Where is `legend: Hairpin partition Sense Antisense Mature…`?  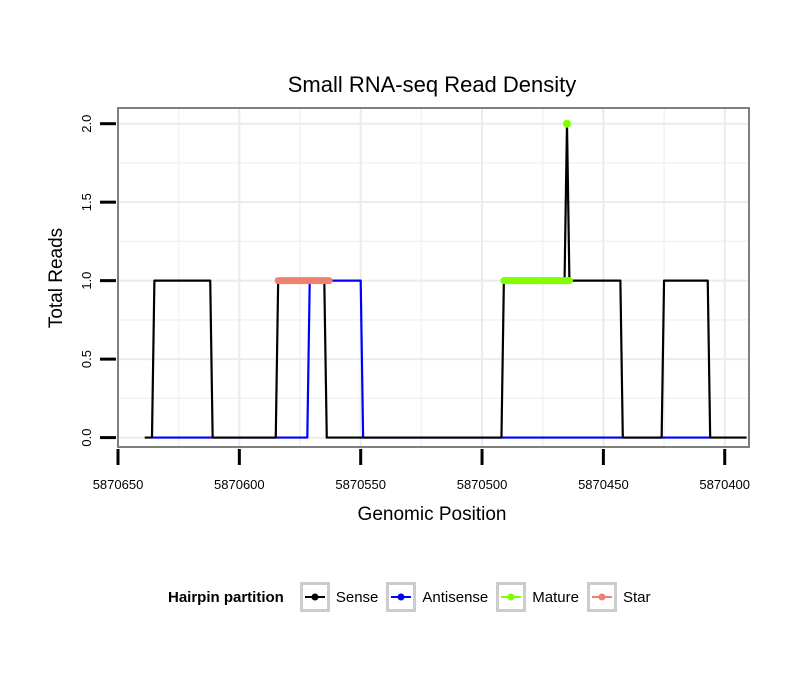
legend: Hairpin partition Sense Antisense Mature… is located at coordinates (413, 597).